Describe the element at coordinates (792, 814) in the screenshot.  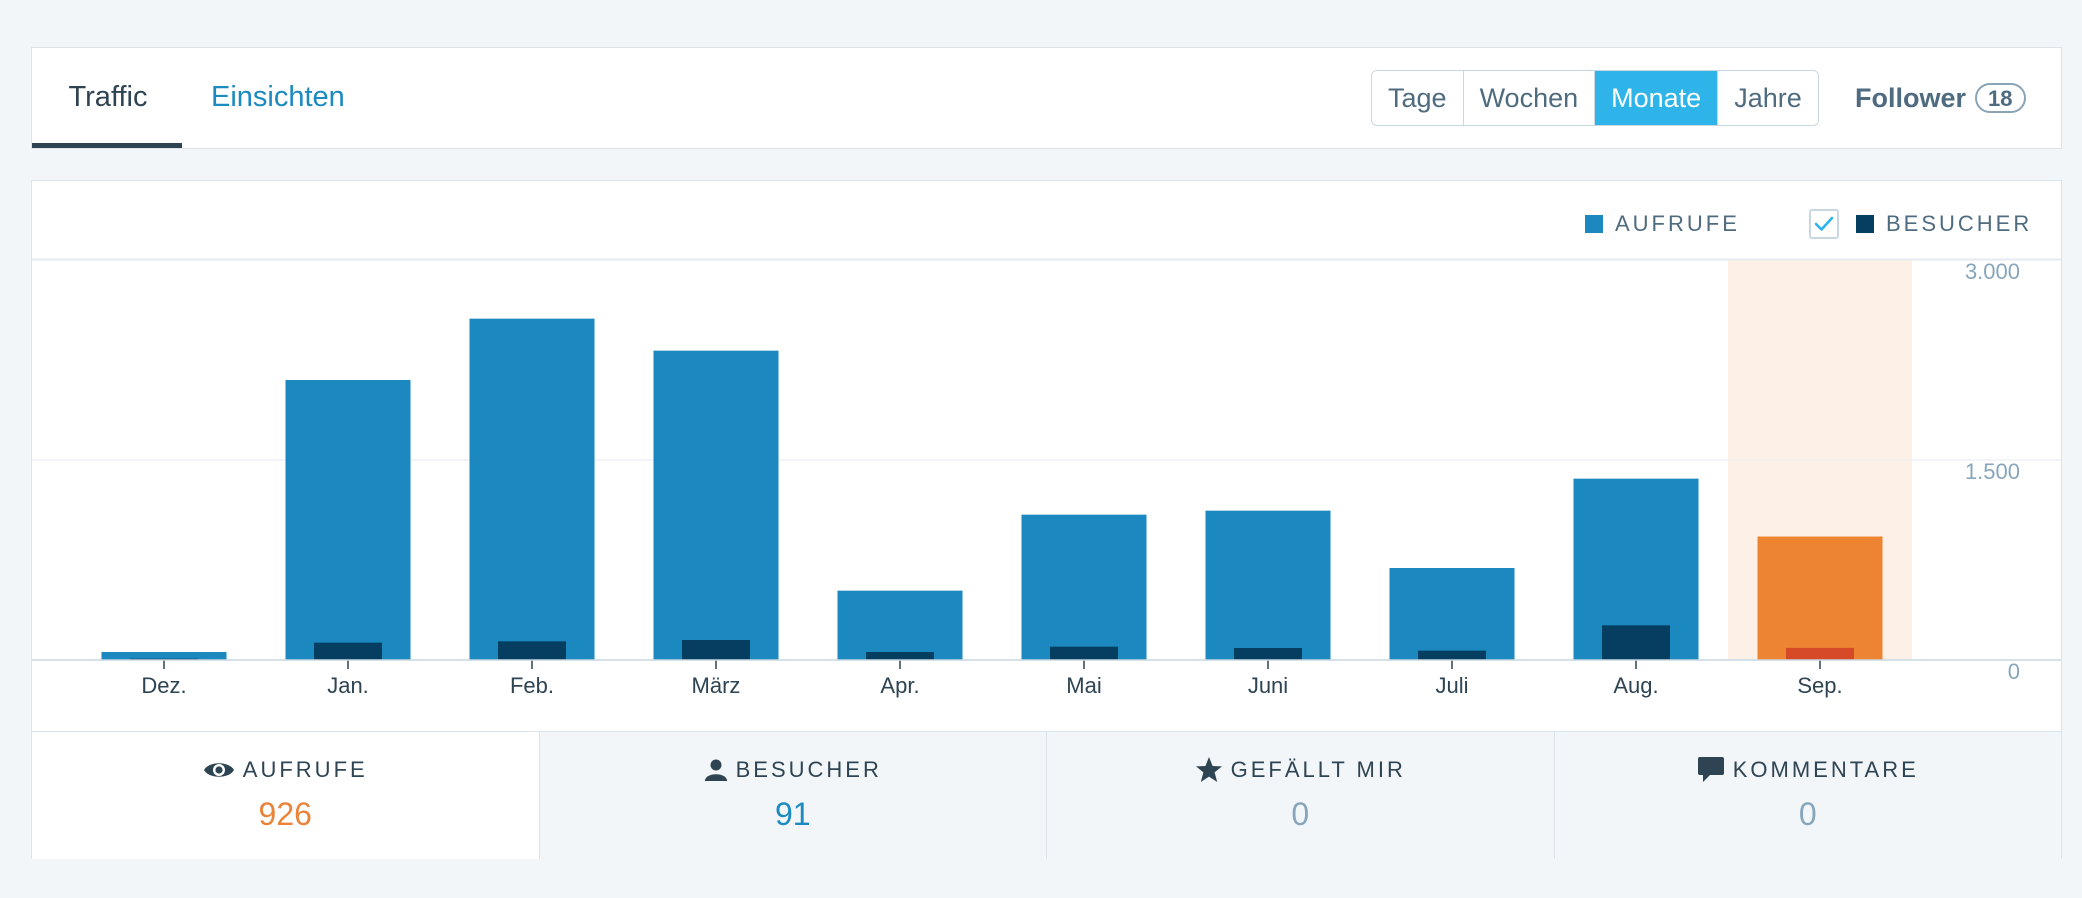
I see `stat-visitors-value: 91` at that location.